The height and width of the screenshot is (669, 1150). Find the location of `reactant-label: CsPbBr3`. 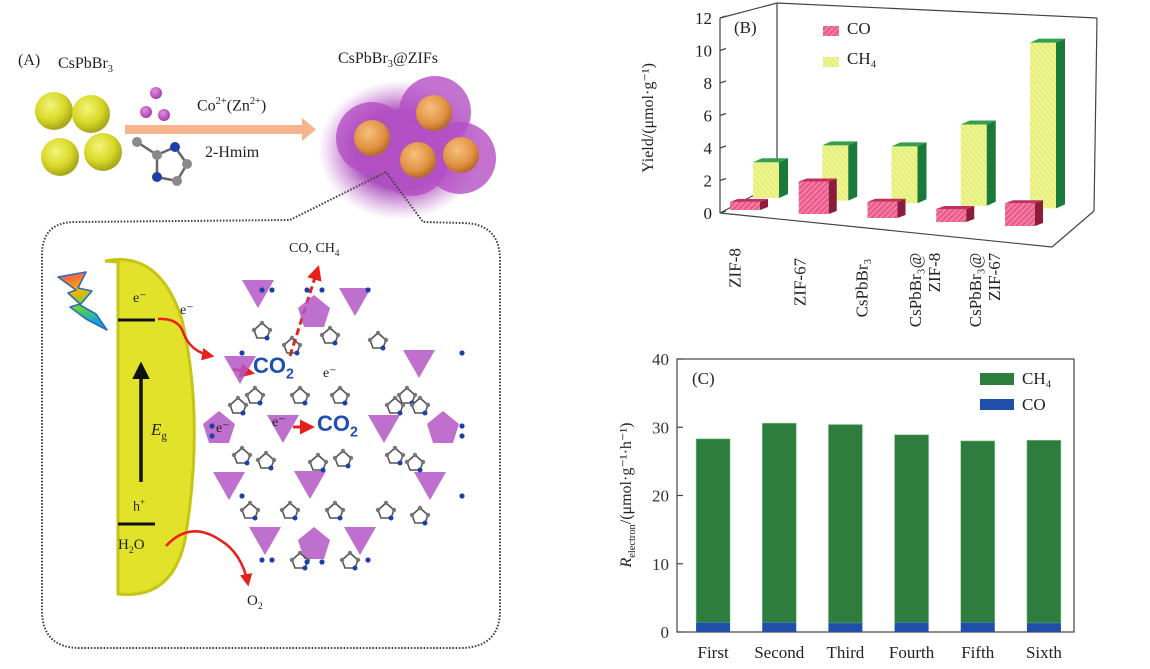

reactant-label: CsPbBr3 is located at coordinates (85, 65).